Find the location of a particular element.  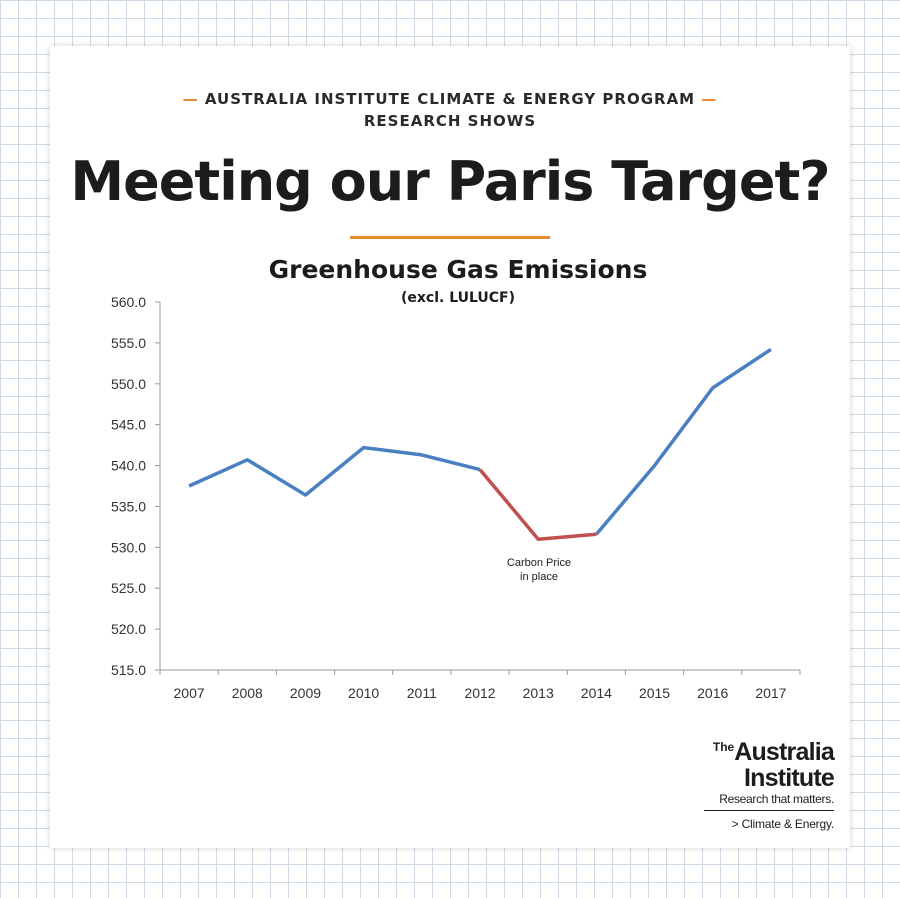

logo-divider is located at coordinates (769, 810).